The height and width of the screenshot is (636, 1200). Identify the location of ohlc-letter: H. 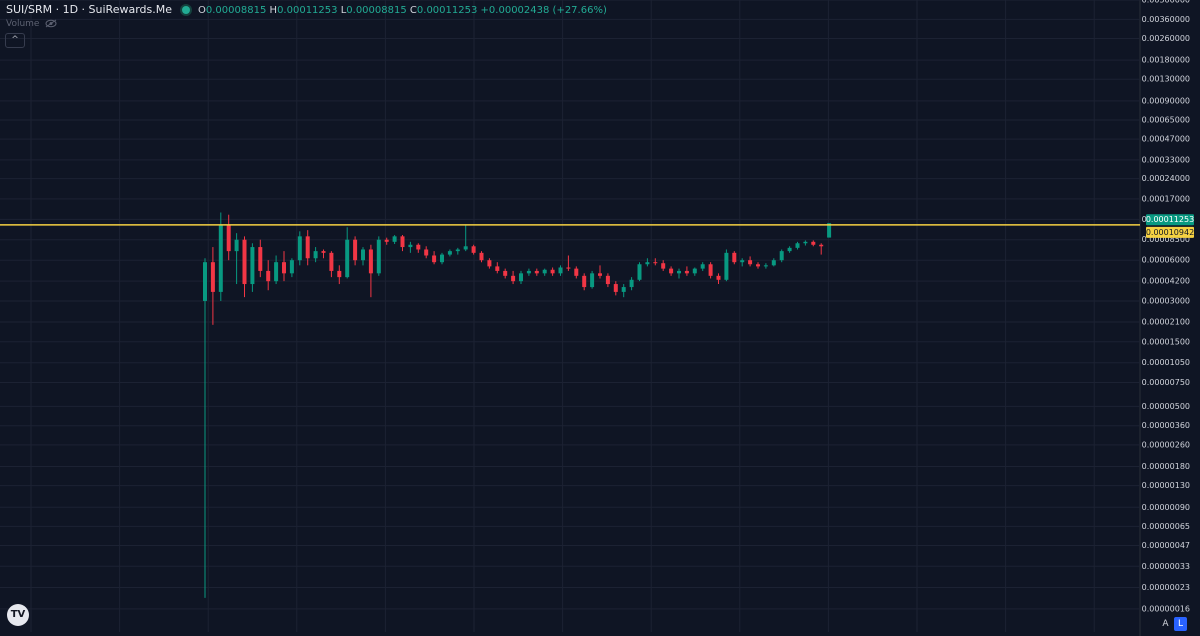
(273, 10).